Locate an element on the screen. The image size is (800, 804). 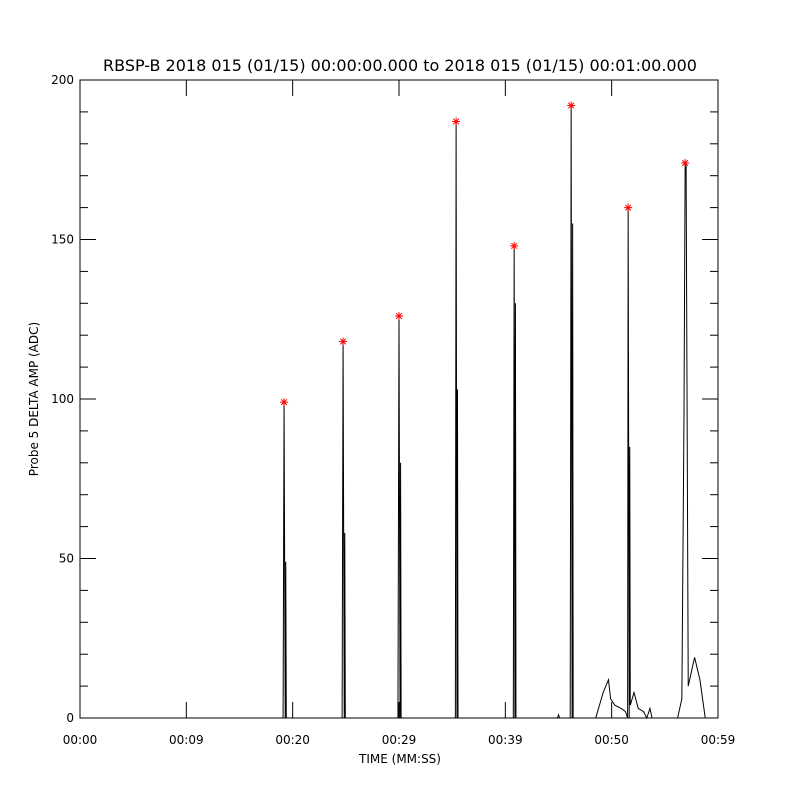
y-tick-label: 150 is located at coordinates (62, 240).